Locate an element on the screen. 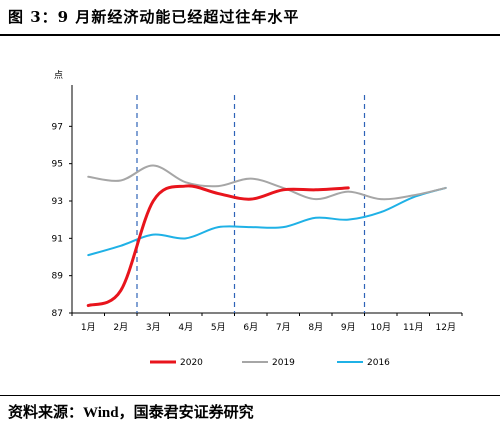 The width and height of the screenshot is (500, 429). x-tick-label: 6月 is located at coordinates (250, 327).